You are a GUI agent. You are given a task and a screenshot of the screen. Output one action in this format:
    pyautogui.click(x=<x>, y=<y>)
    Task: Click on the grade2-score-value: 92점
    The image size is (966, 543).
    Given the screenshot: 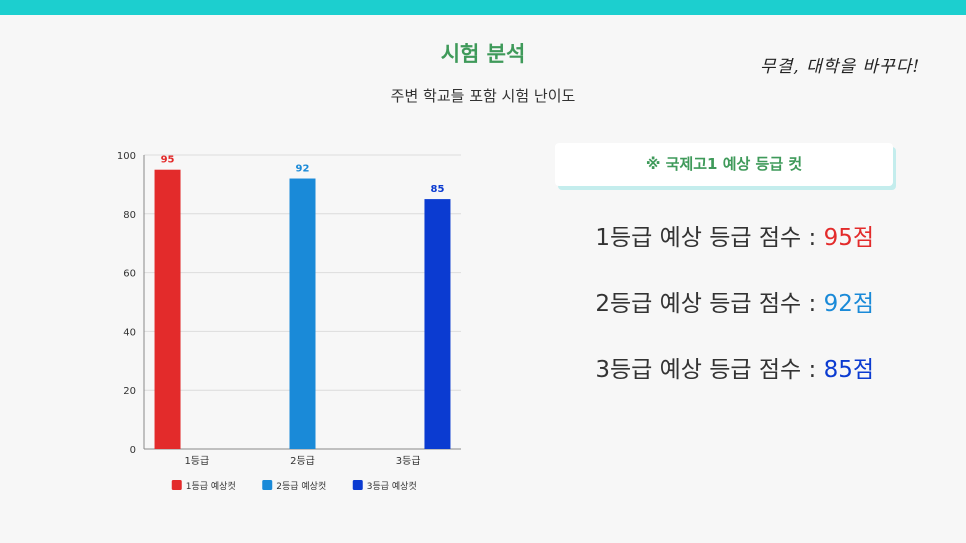 What is the action you would take?
    pyautogui.click(x=848, y=304)
    